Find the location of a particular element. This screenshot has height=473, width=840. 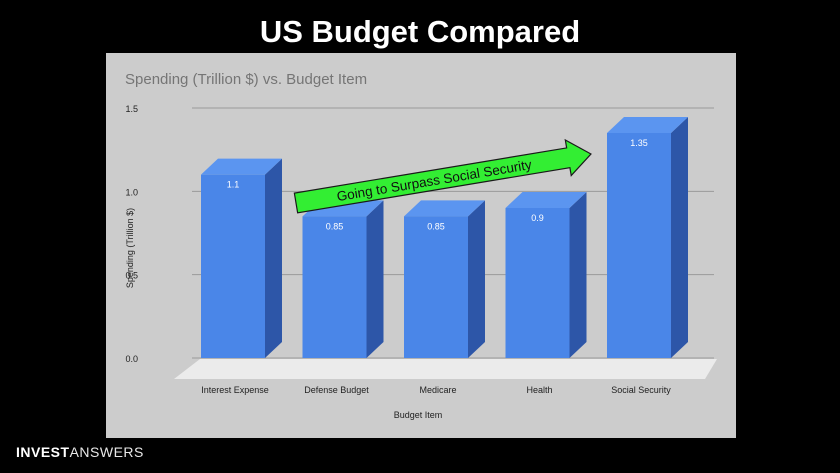

chart-floor is located at coordinates (445, 369).